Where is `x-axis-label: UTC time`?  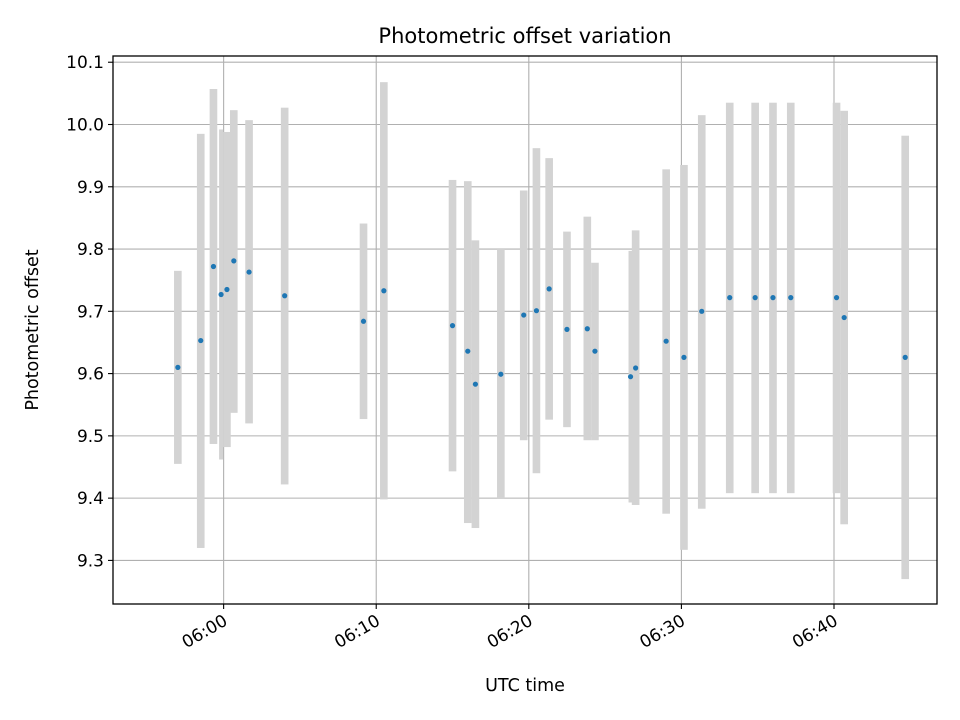
x-axis-label: UTC time is located at coordinates (525, 686).